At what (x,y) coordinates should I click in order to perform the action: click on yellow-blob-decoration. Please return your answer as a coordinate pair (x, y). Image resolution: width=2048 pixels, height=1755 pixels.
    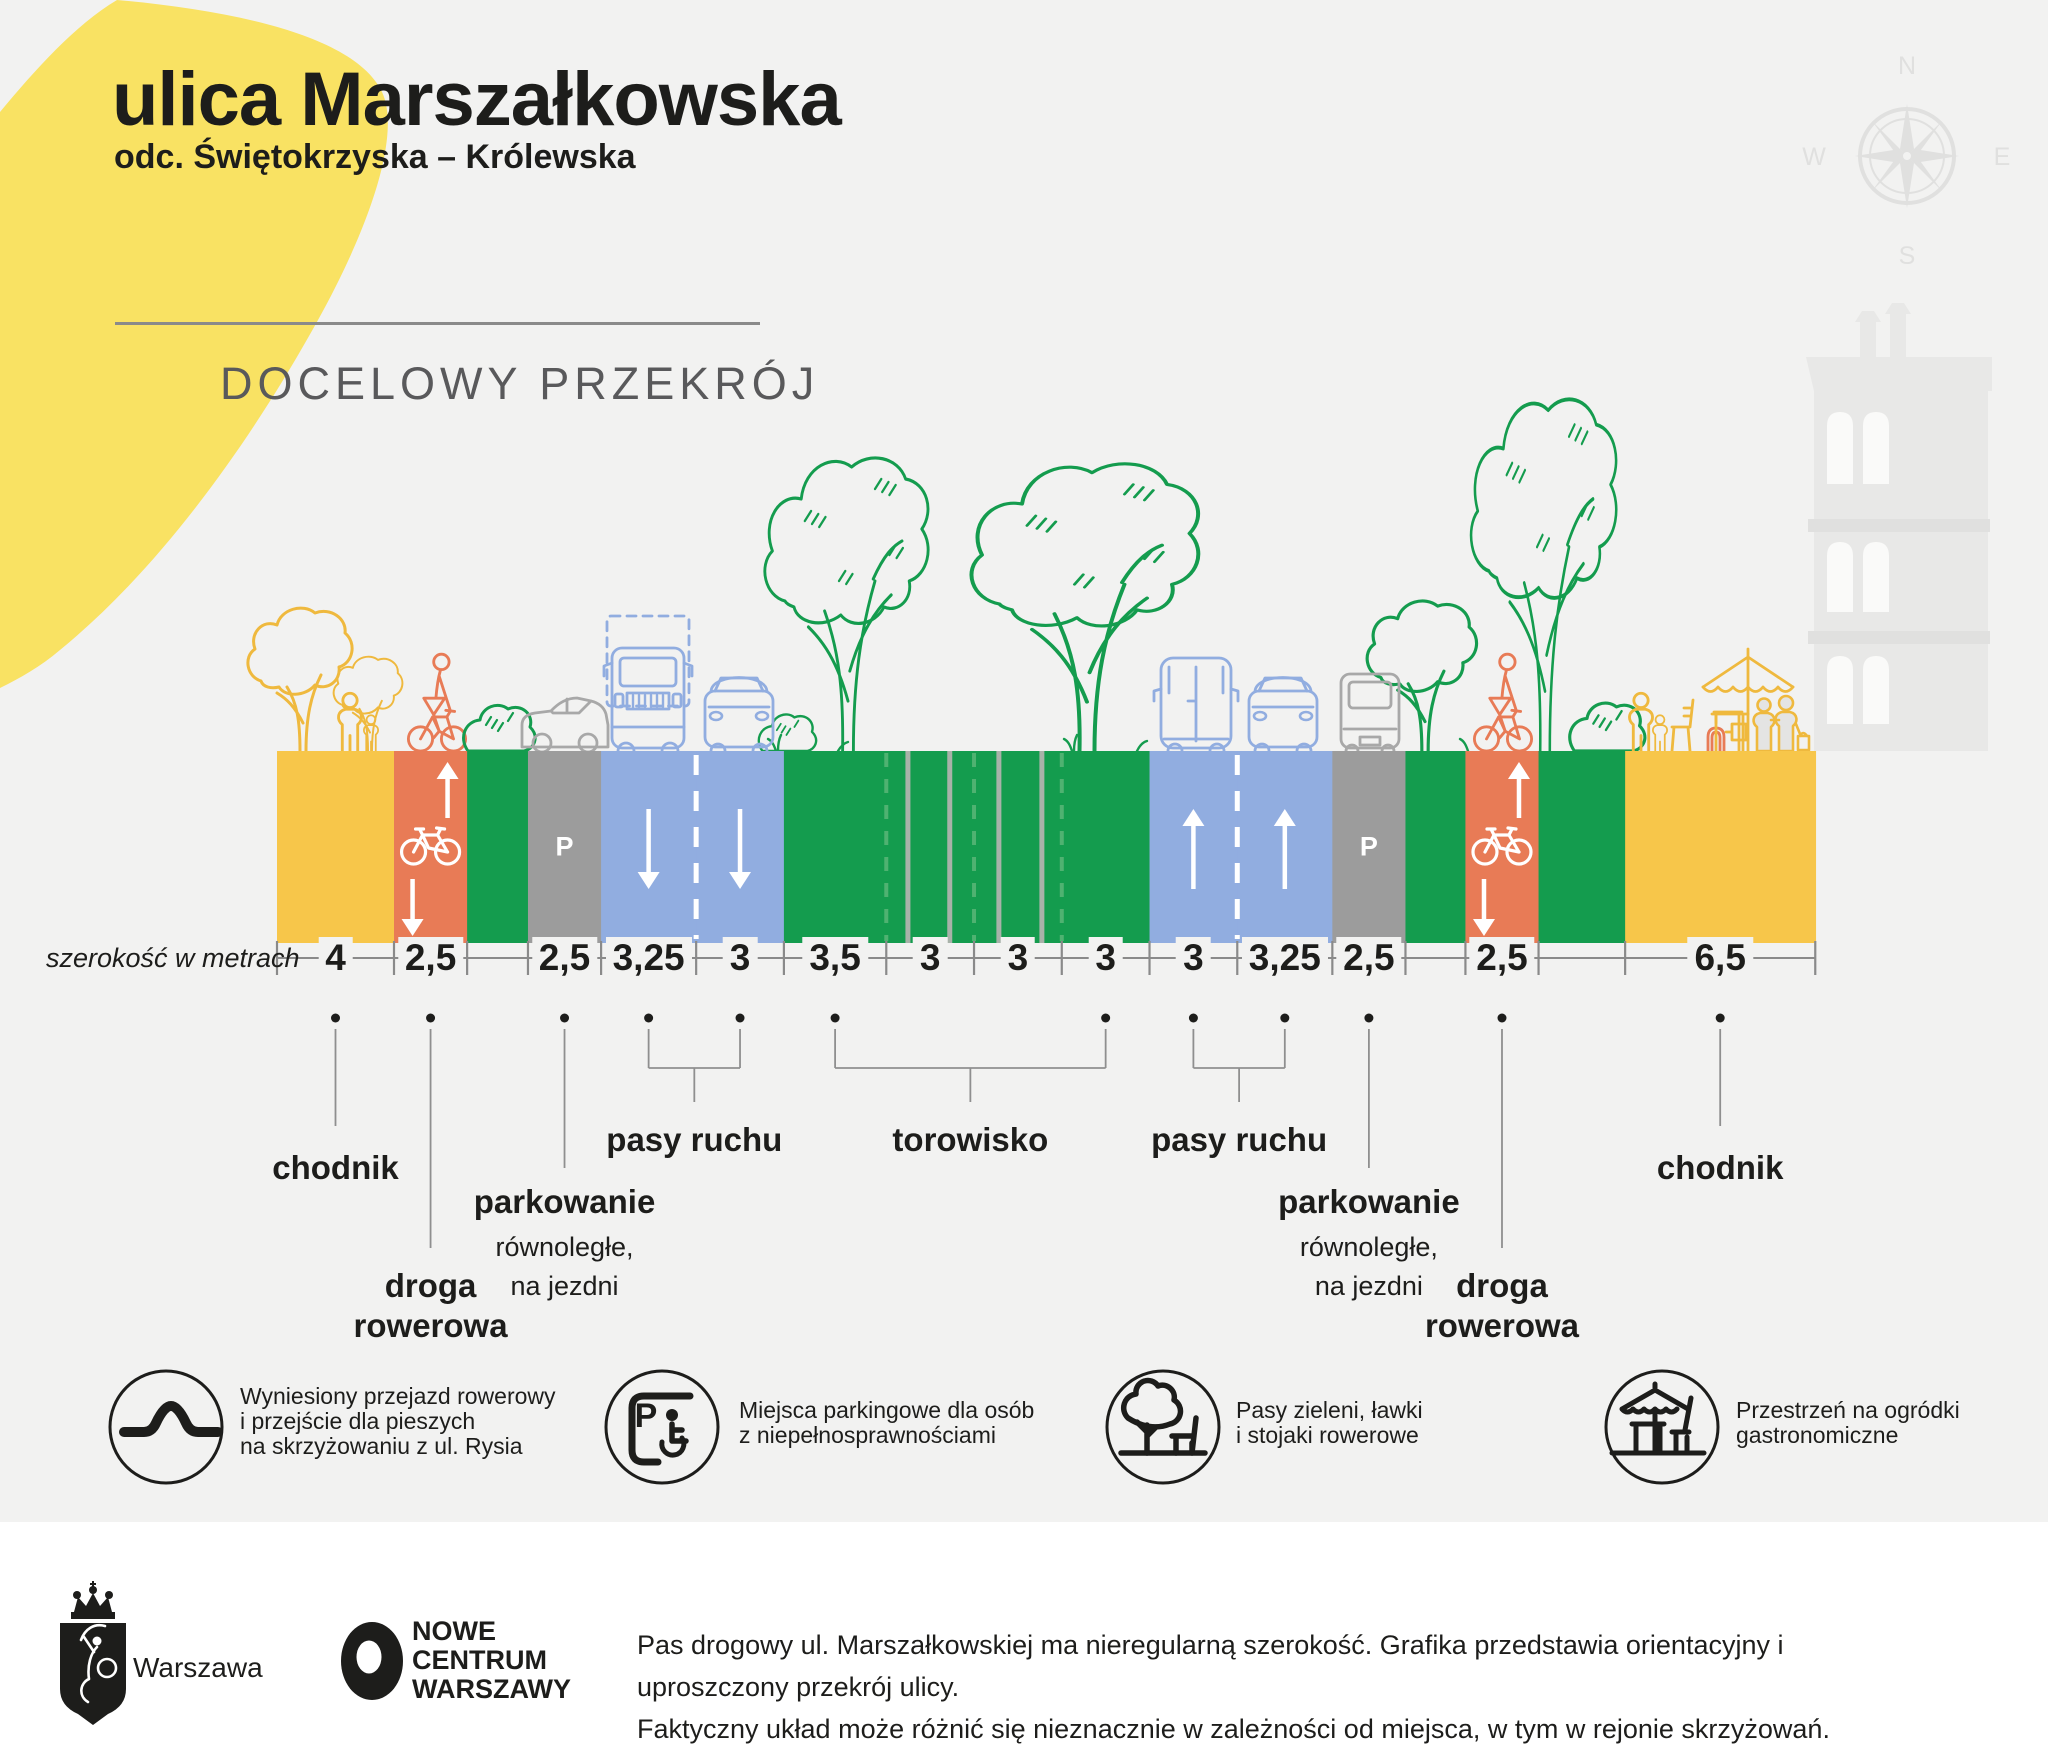
    Looking at the image, I should click on (194, 344).